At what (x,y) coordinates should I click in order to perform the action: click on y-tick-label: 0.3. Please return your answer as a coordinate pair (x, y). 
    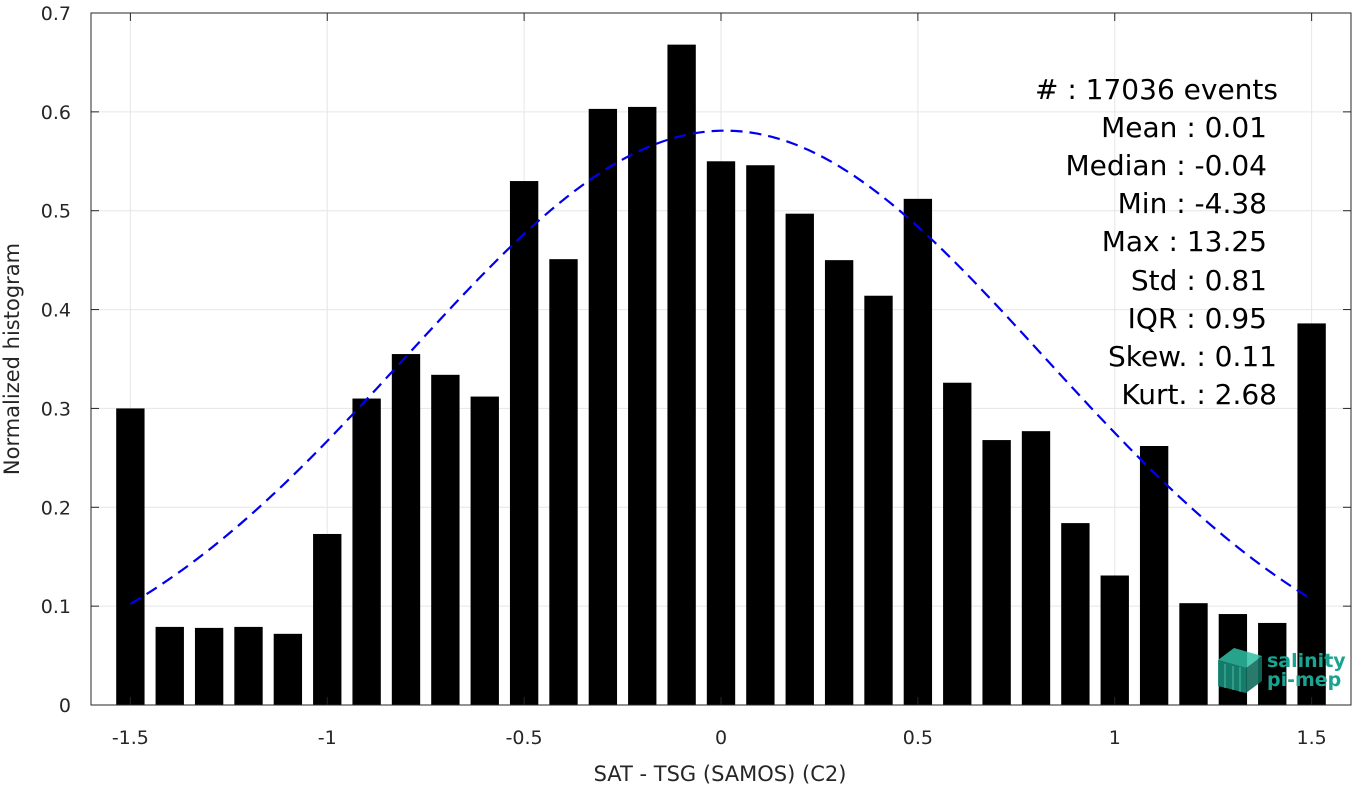
    Looking at the image, I should click on (56, 409).